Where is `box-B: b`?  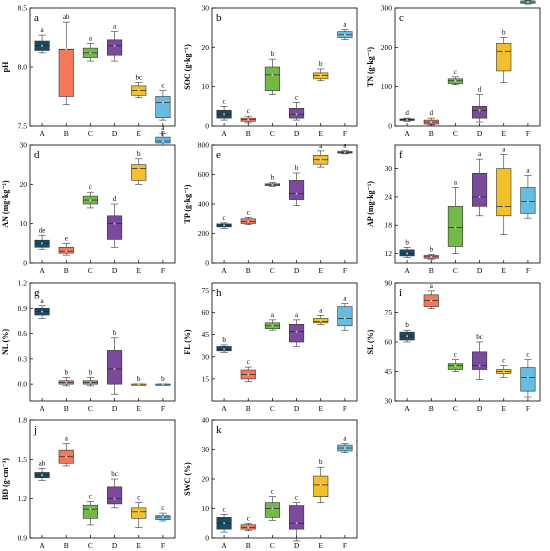
box-B: b is located at coordinates (66, 377).